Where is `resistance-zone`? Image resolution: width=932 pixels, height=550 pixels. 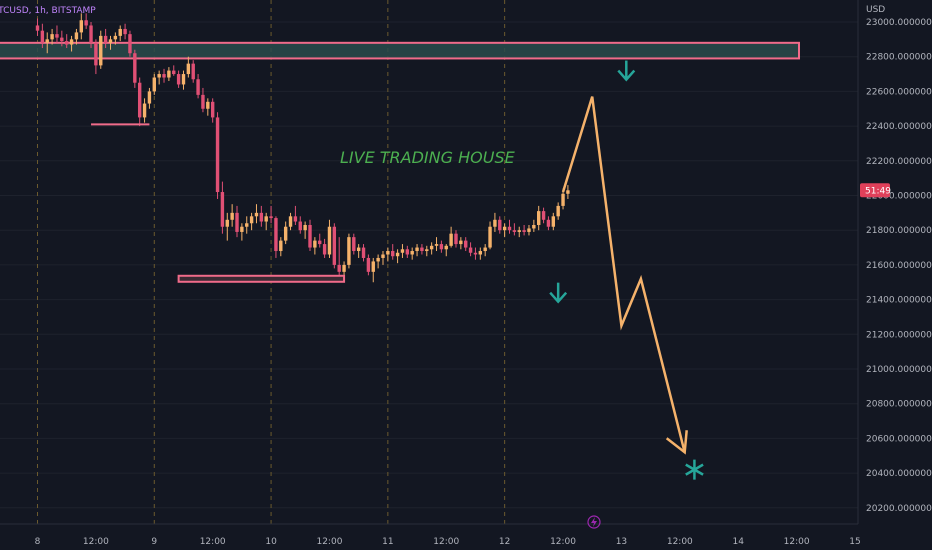
resistance-zone is located at coordinates (400, 50).